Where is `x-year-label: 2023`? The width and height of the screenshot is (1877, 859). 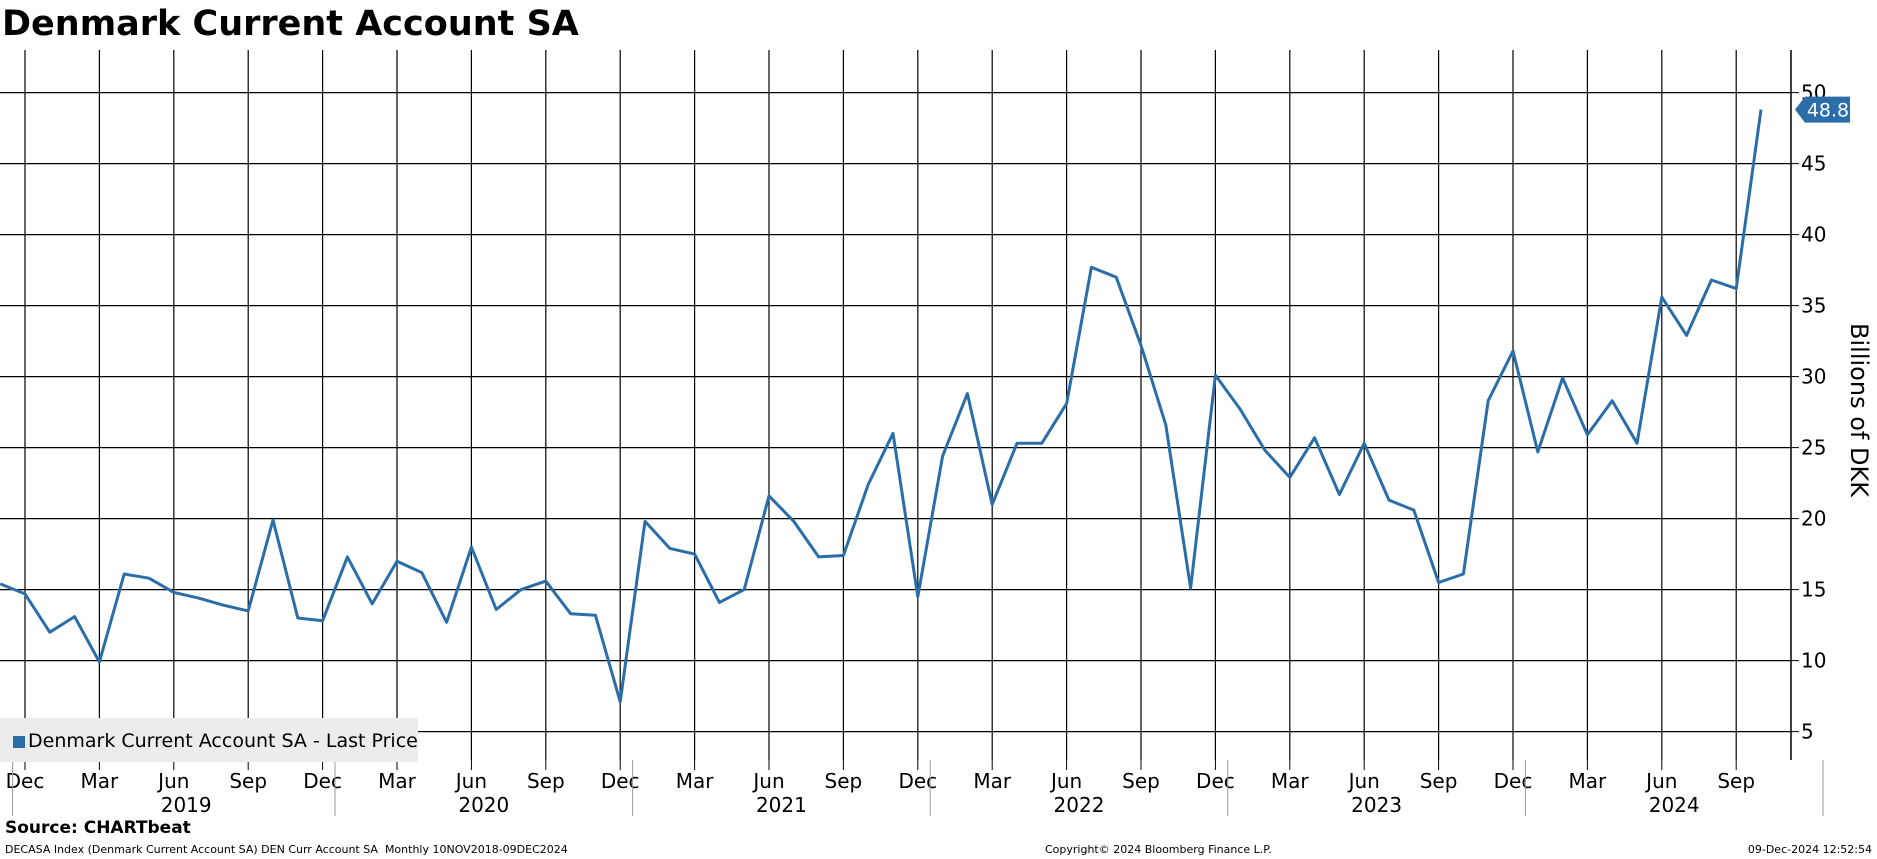
x-year-label: 2023 is located at coordinates (1376, 805).